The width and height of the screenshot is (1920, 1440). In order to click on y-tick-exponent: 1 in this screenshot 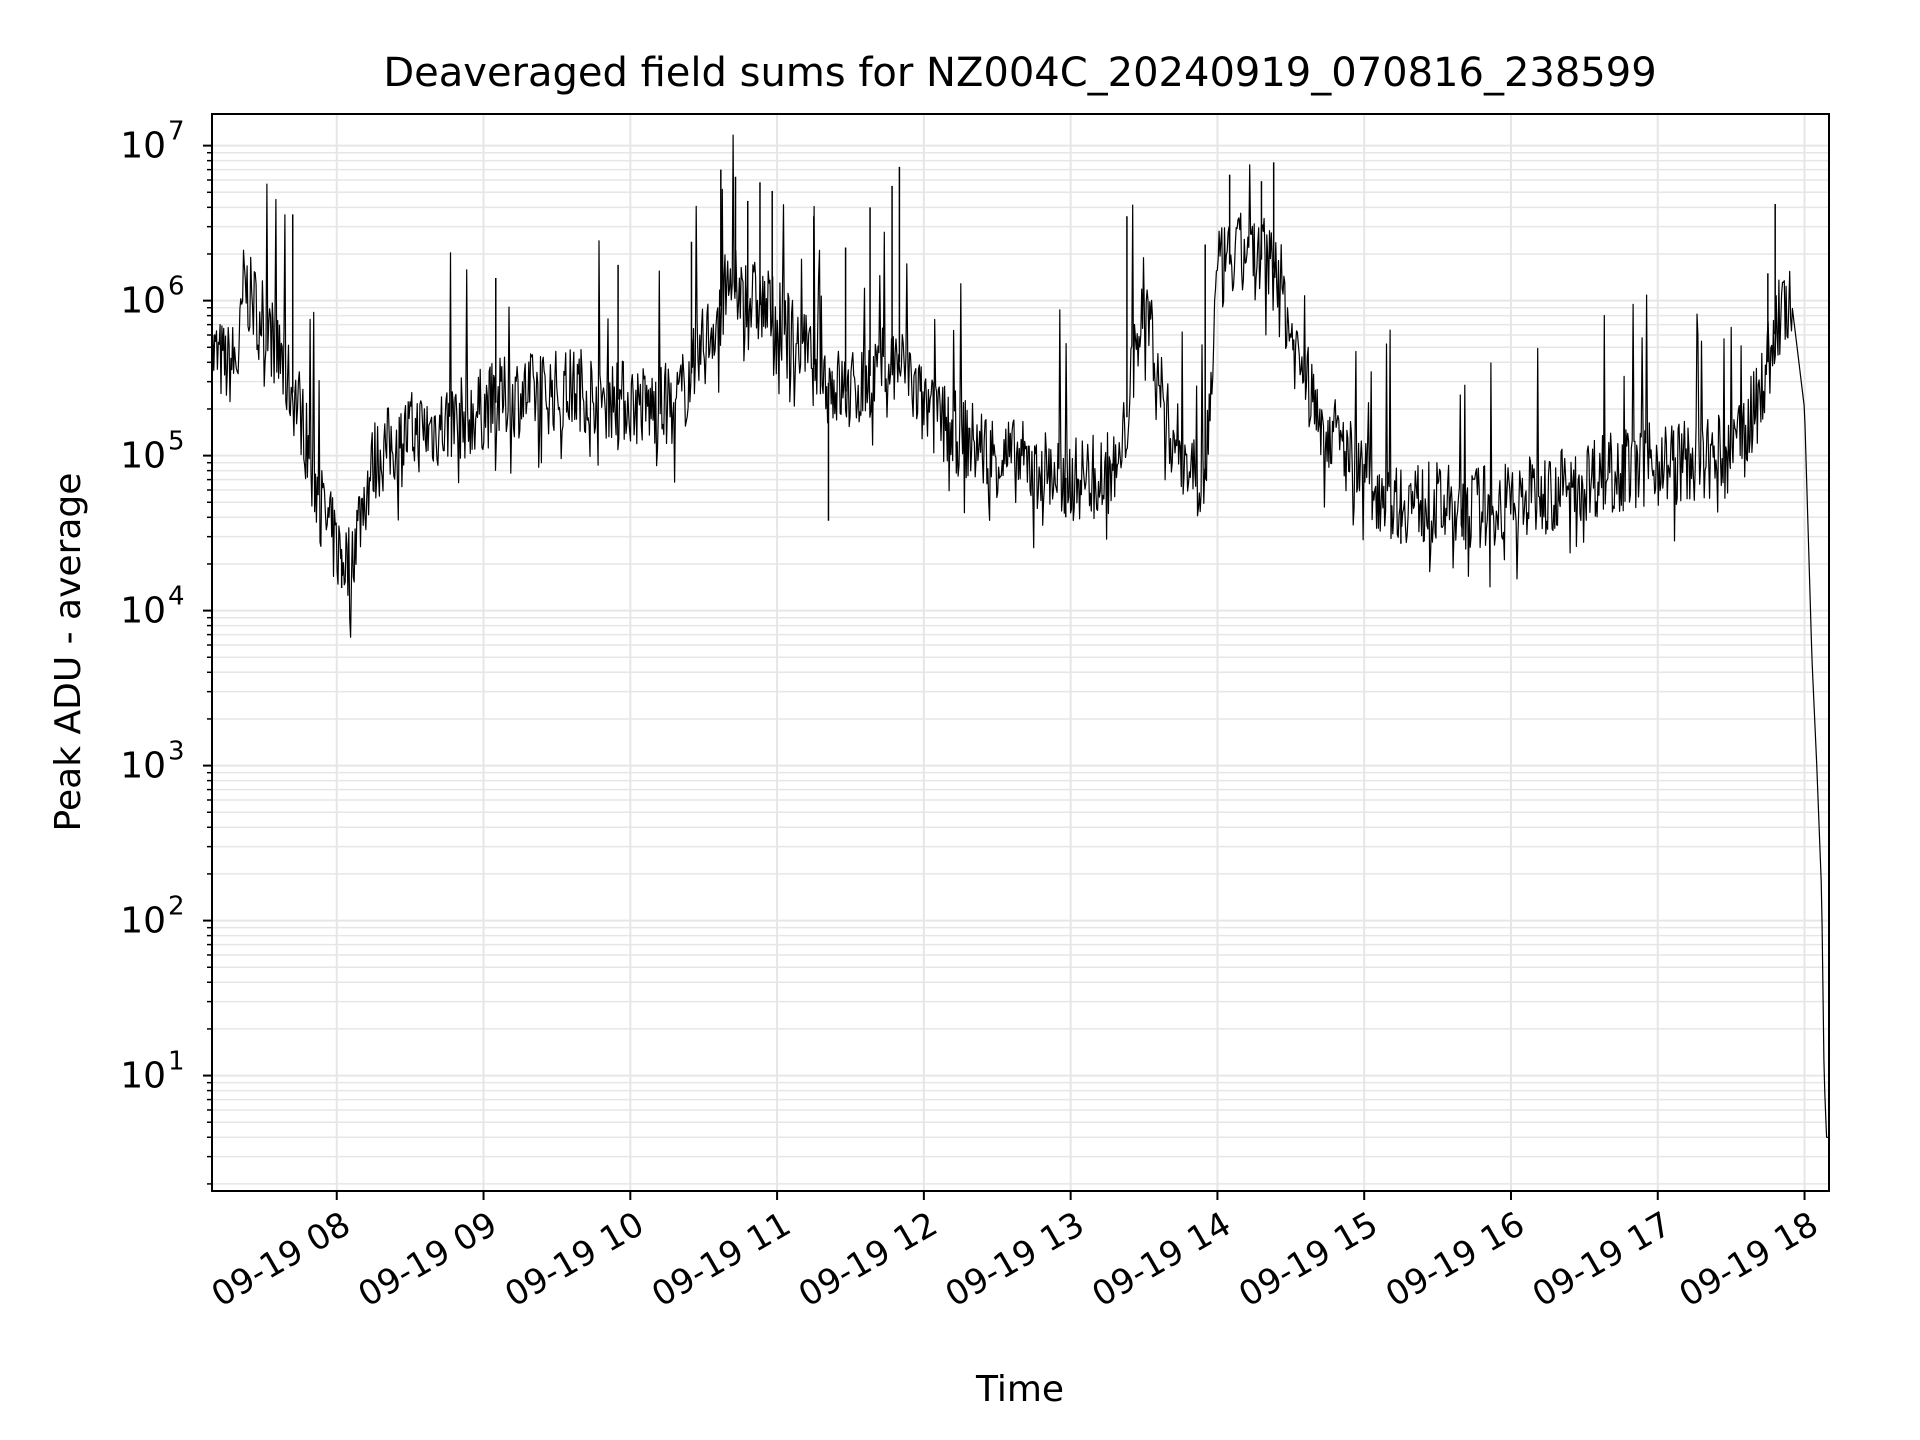, I will do `click(176, 1062)`.